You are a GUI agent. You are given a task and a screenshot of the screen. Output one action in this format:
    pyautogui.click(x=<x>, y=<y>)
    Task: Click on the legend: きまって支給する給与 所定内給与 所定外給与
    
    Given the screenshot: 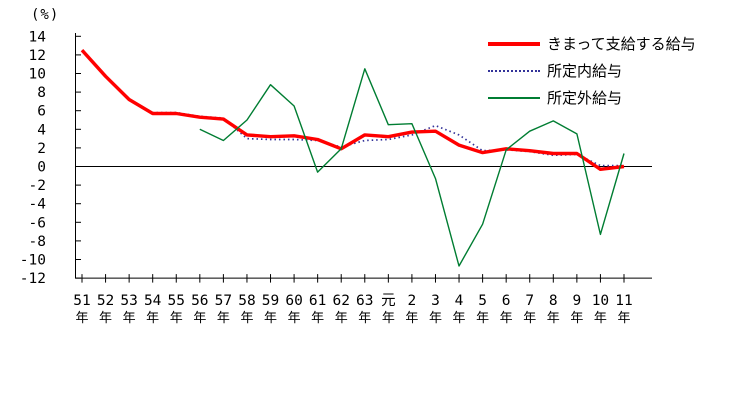 What is the action you would take?
    pyautogui.click(x=592, y=70)
    